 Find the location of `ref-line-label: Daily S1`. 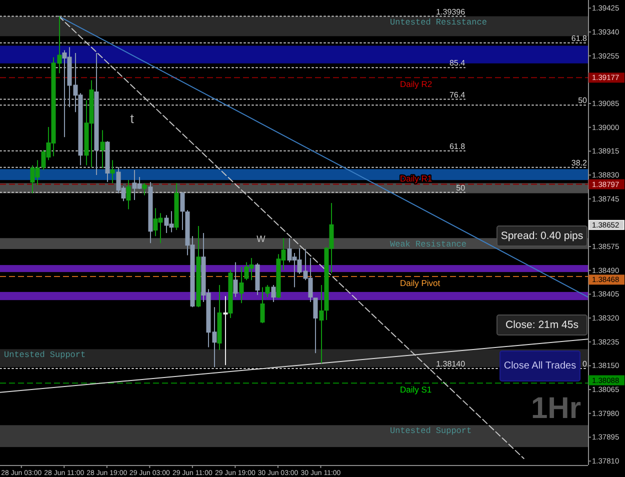

ref-line-label: Daily S1 is located at coordinates (416, 389).